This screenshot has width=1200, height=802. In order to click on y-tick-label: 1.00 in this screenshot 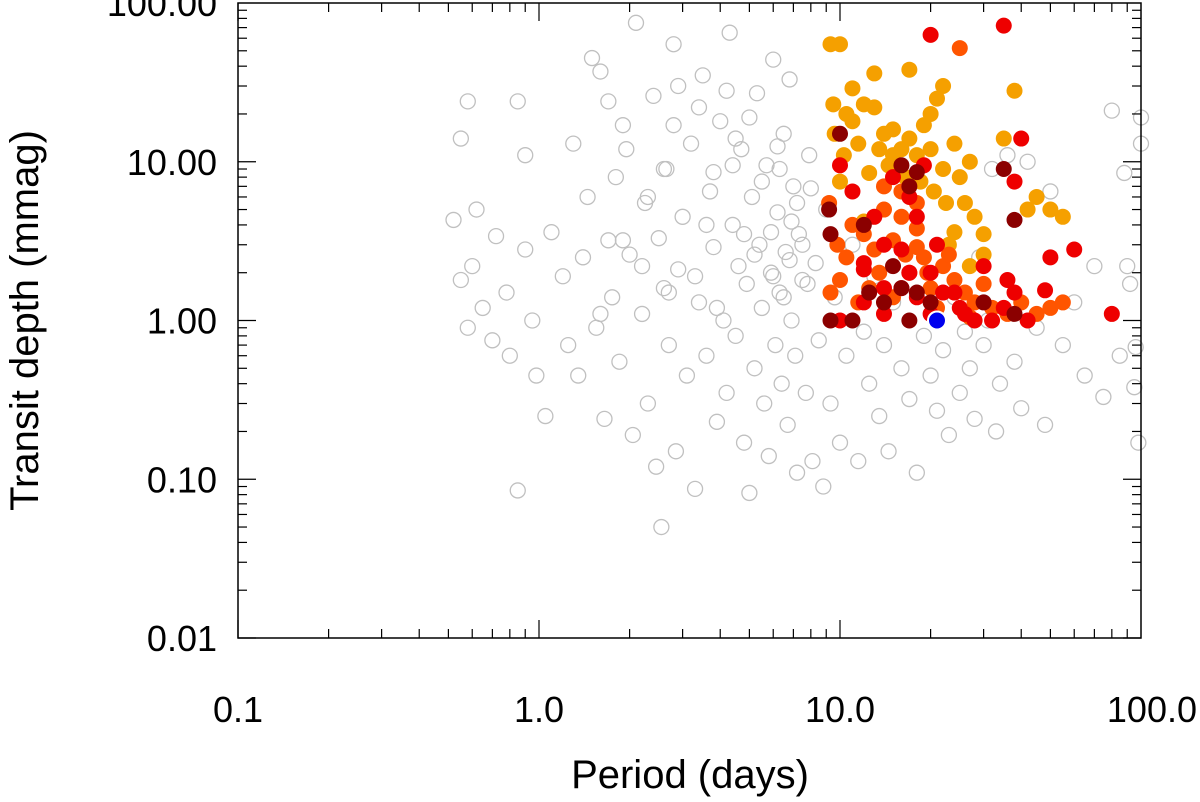, I will do `click(182, 321)`.